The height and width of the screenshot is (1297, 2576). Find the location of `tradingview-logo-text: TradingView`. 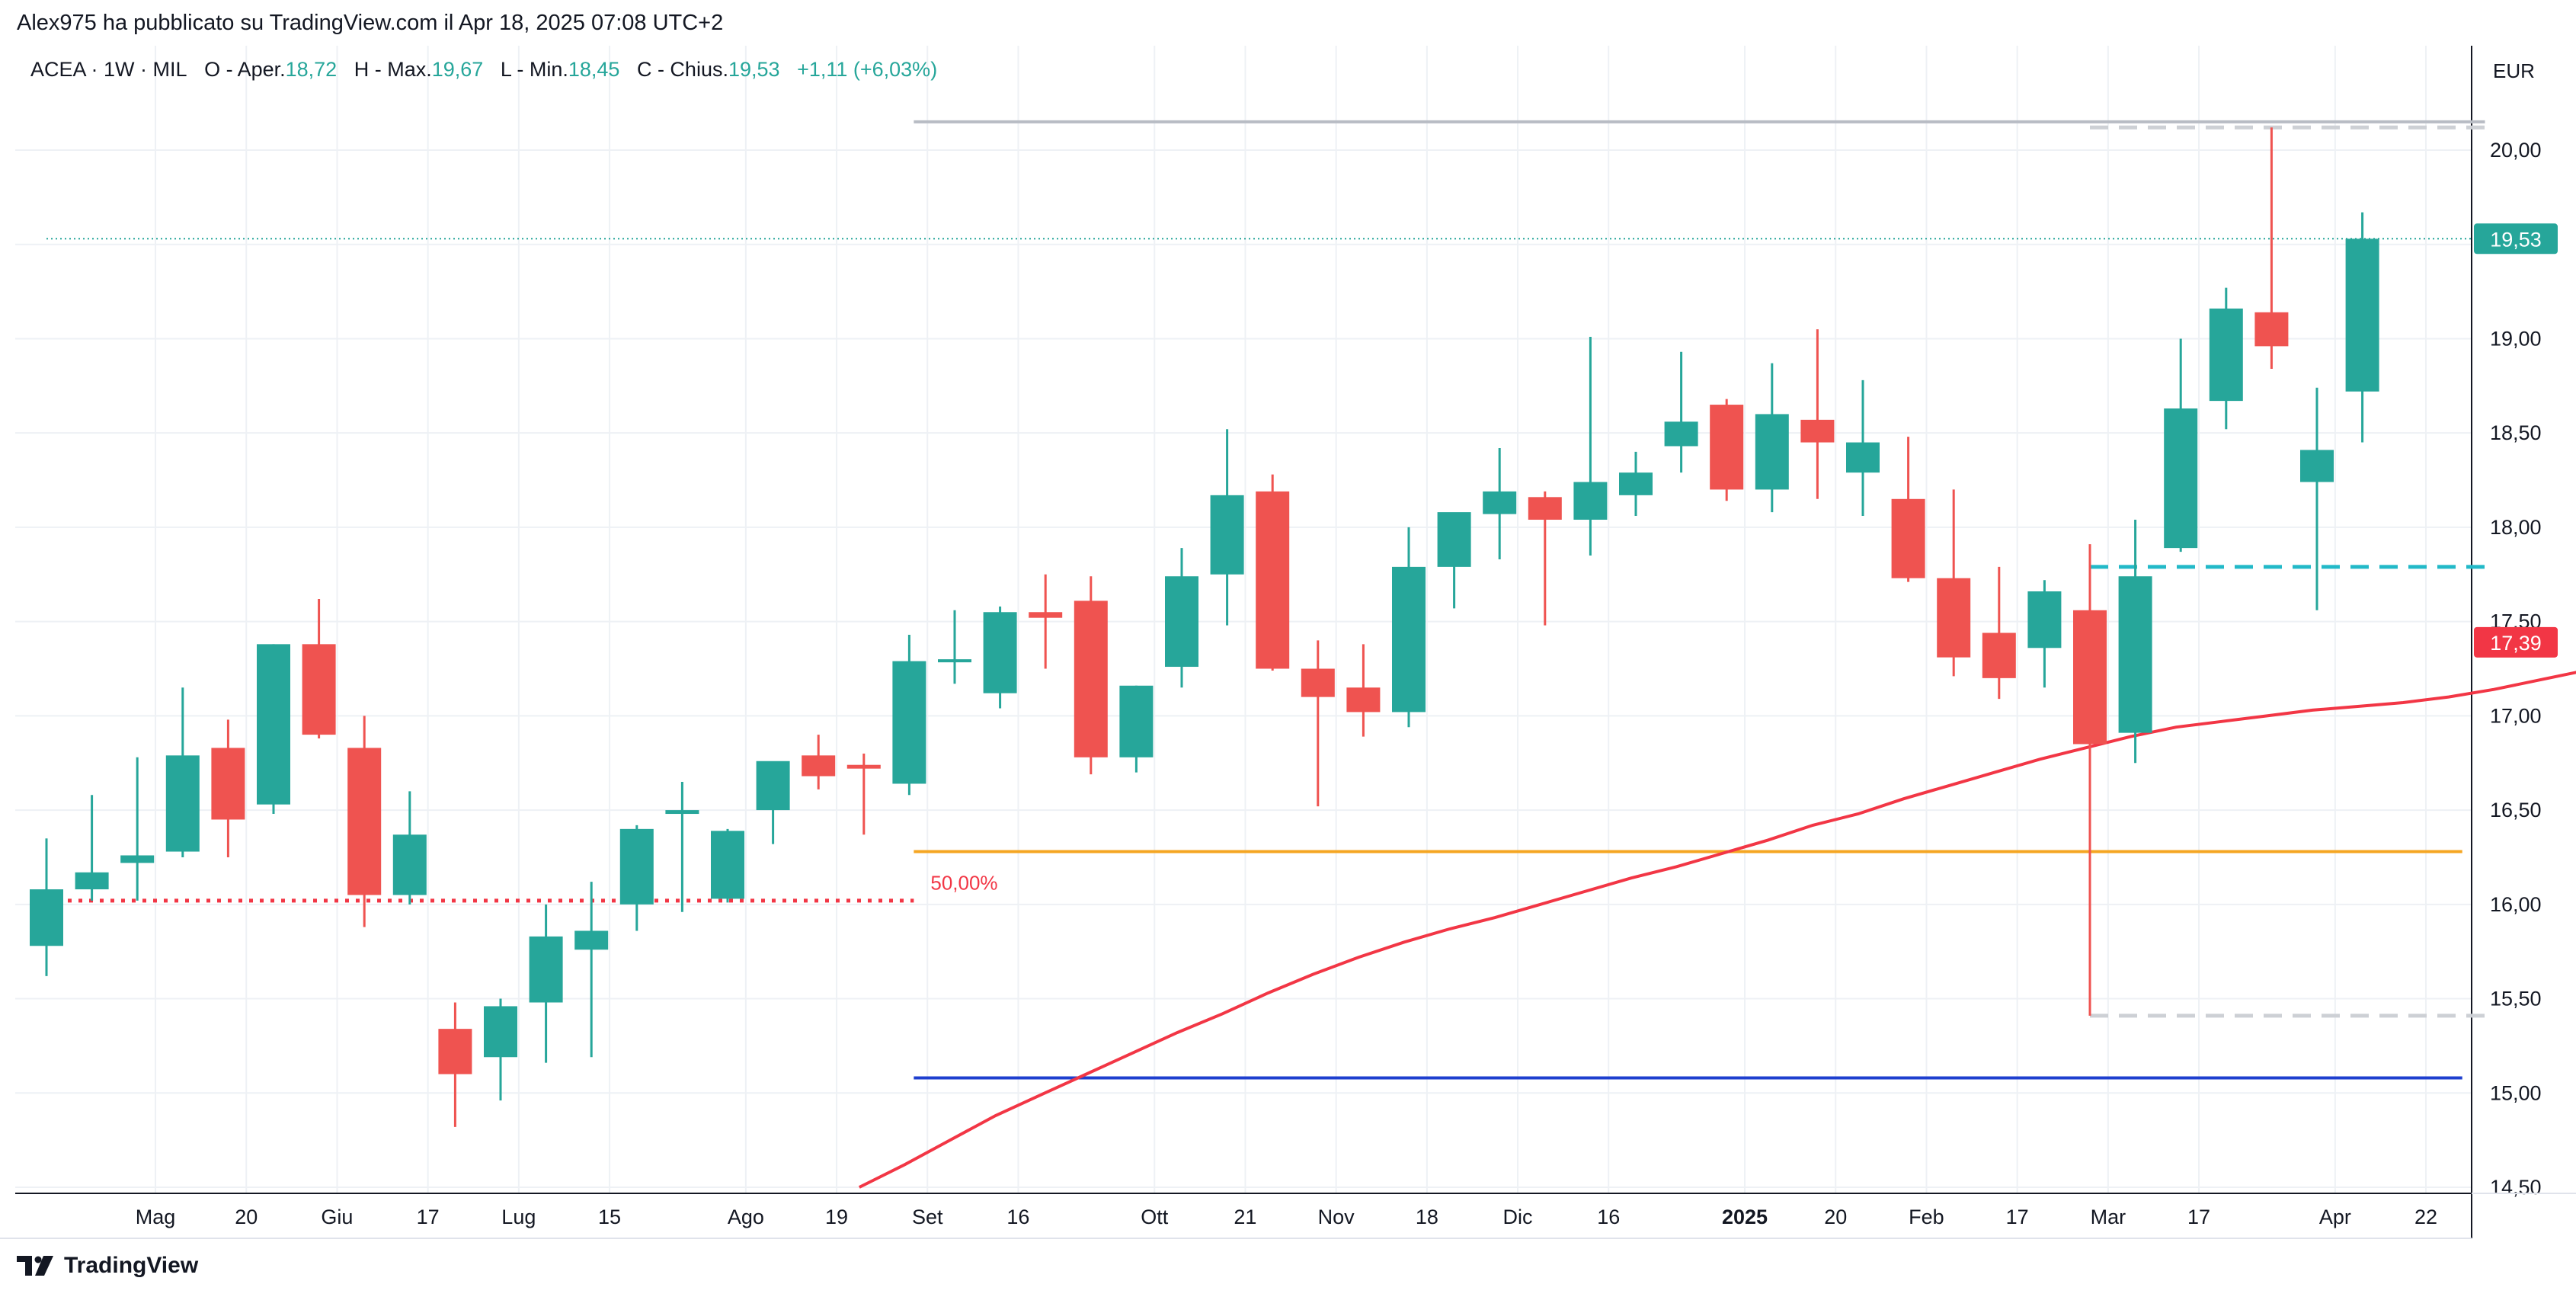

tradingview-logo-text: TradingView is located at coordinates (131, 1266).